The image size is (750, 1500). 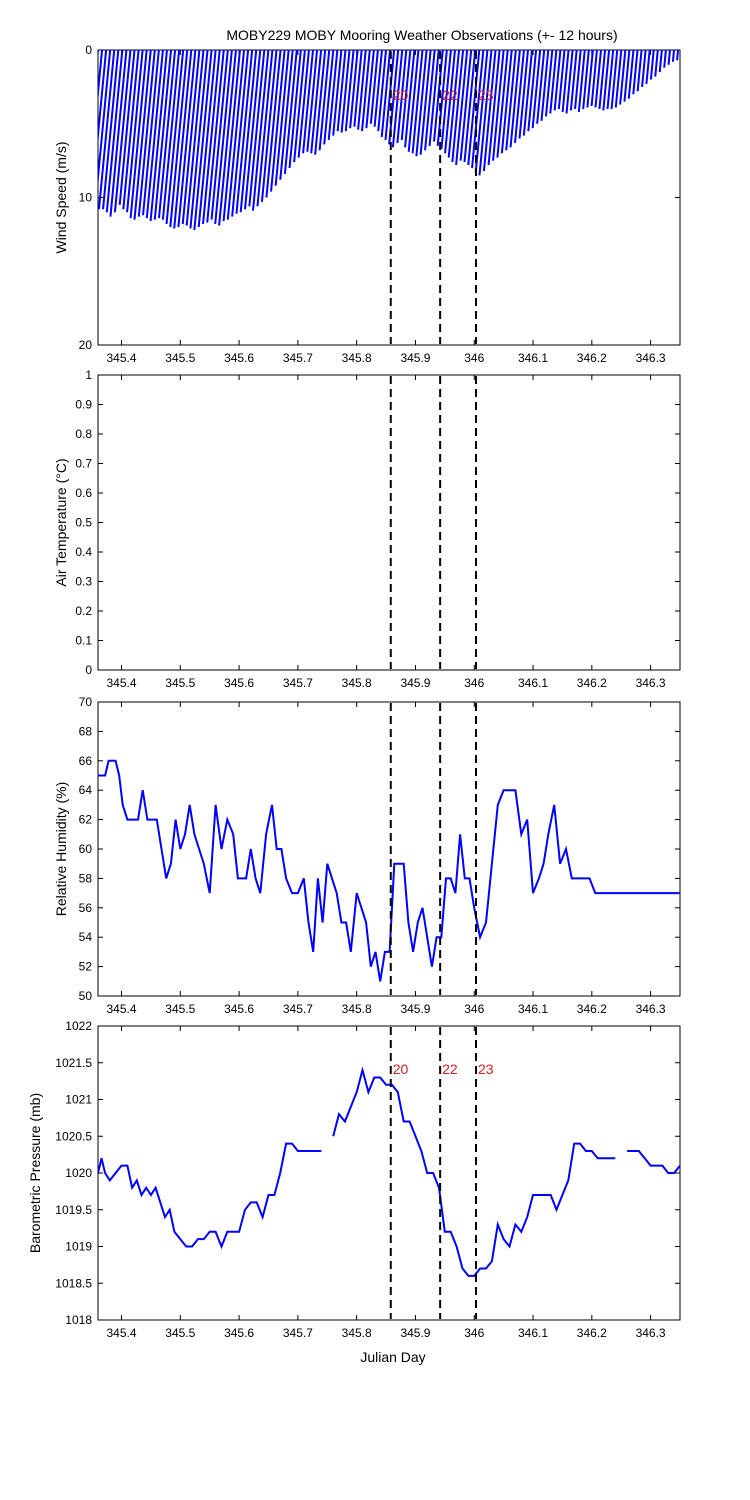 What do you see at coordinates (78, 1173) in the screenshot?
I see `y-tick-label: 1020` at bounding box center [78, 1173].